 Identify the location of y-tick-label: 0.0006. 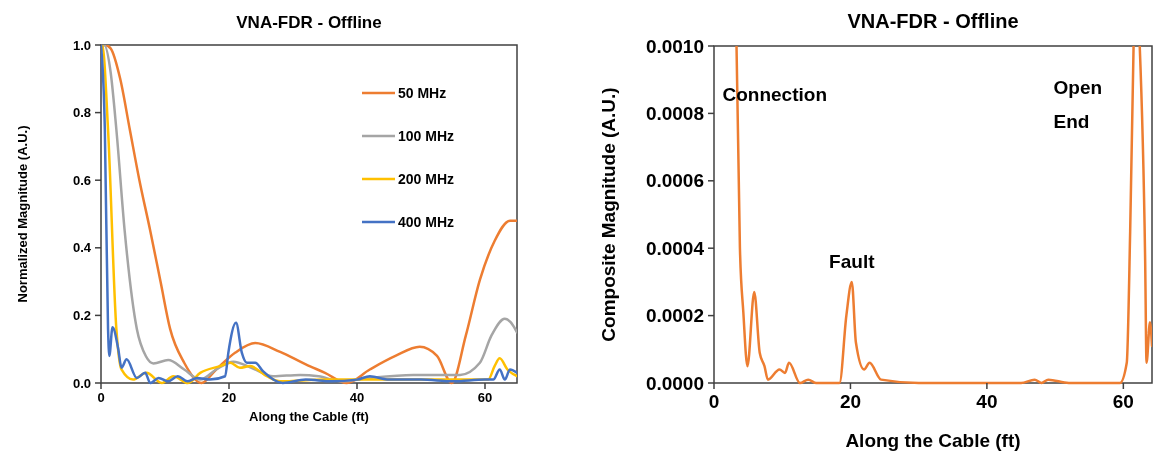
(674, 181).